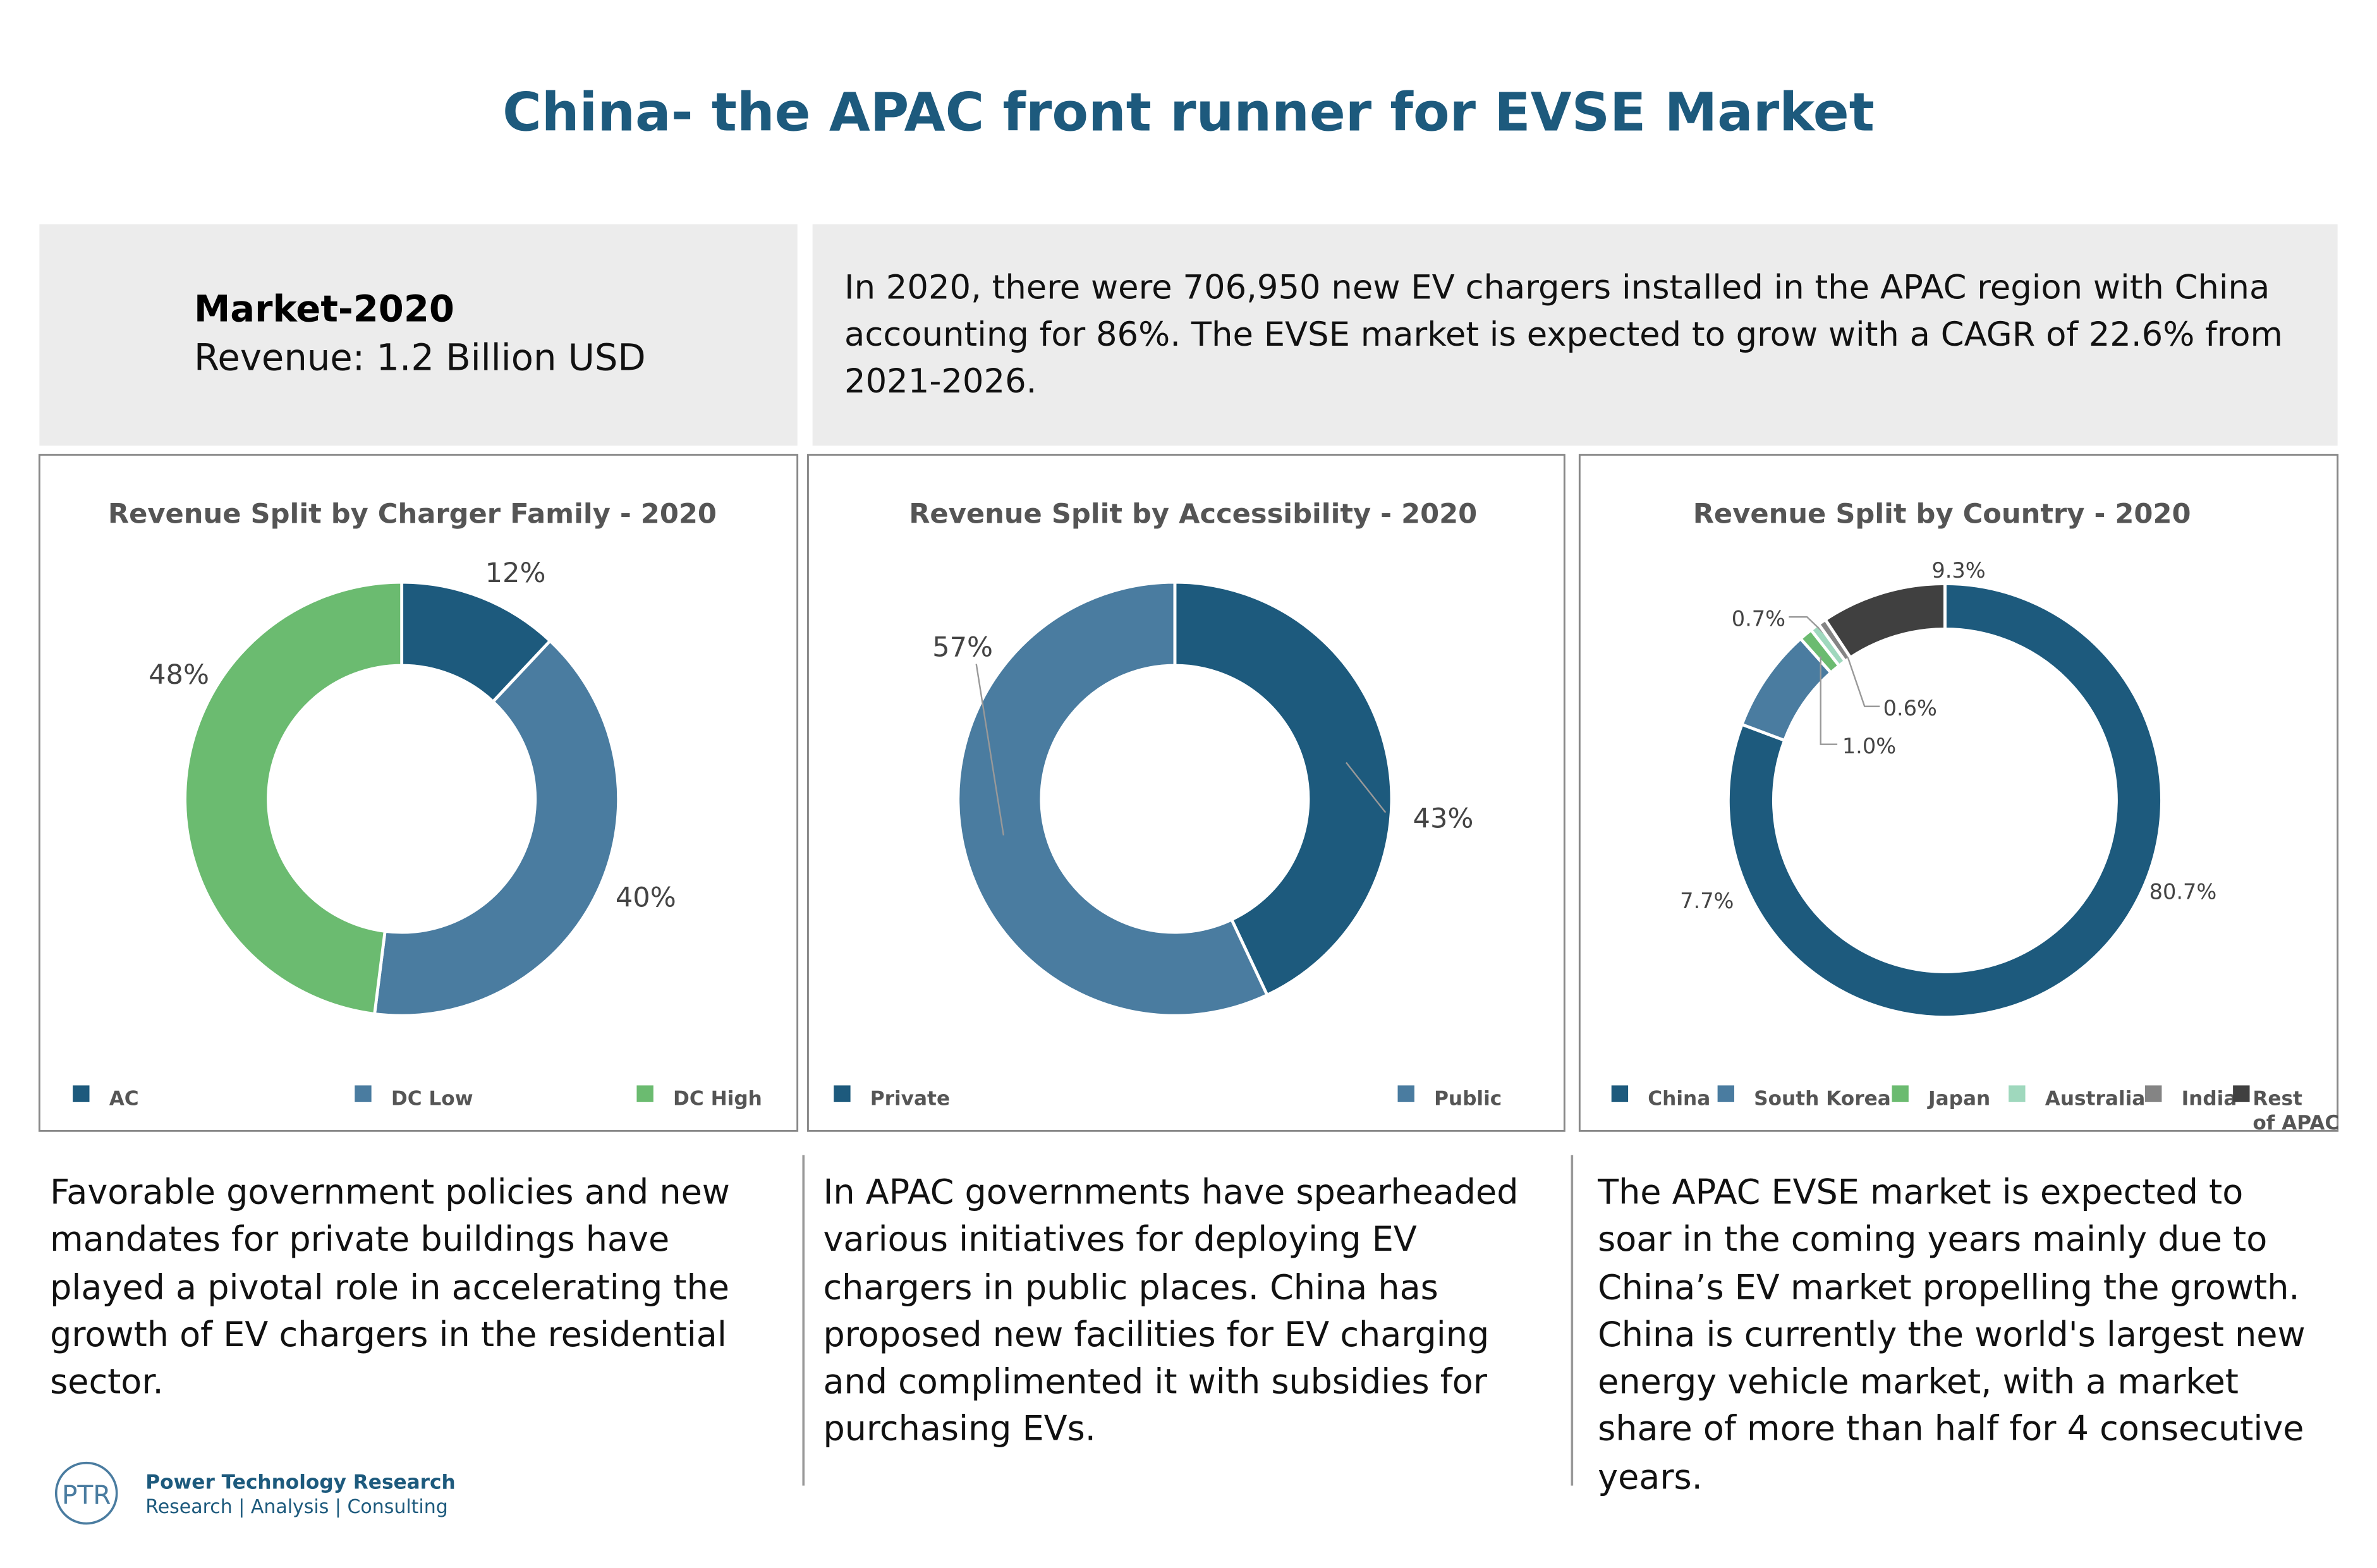 The height and width of the screenshot is (1568, 2377). I want to click on value-label: 48%, so click(179, 675).